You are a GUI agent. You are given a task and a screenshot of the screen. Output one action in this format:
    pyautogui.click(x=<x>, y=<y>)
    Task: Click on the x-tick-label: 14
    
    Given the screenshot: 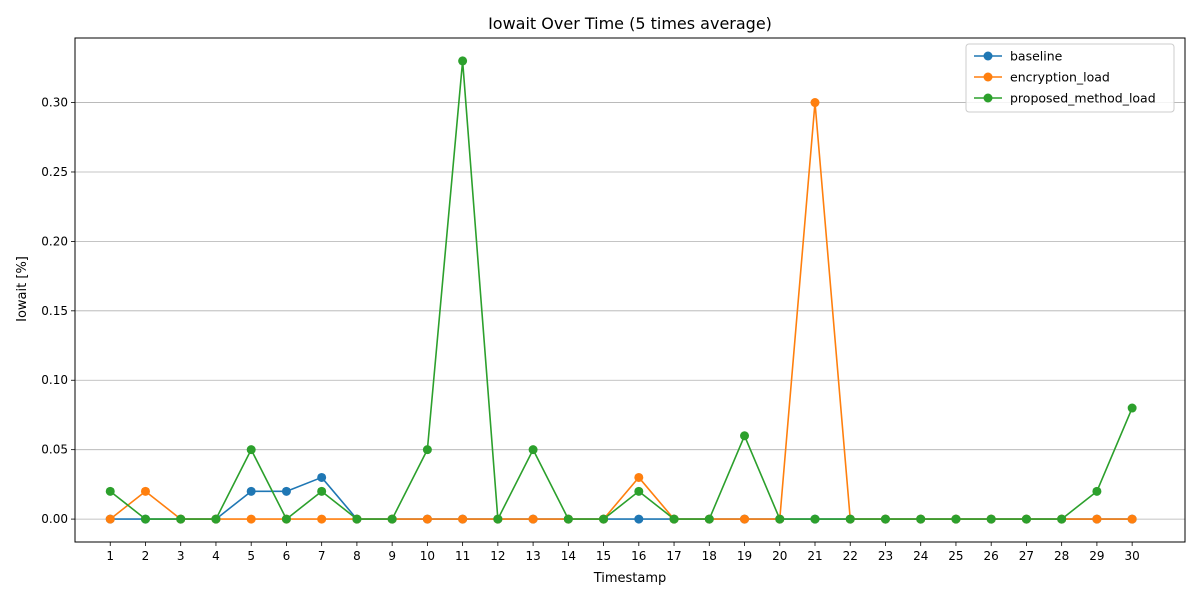 What is the action you would take?
    pyautogui.click(x=568, y=556)
    